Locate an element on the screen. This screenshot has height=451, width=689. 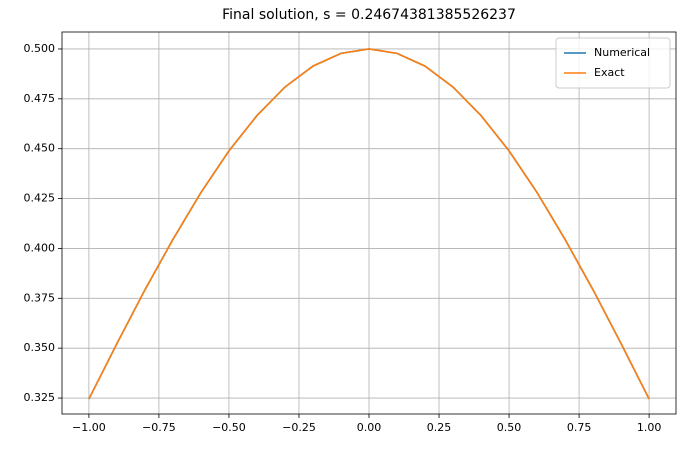
legend-label: Exact is located at coordinates (609, 72).